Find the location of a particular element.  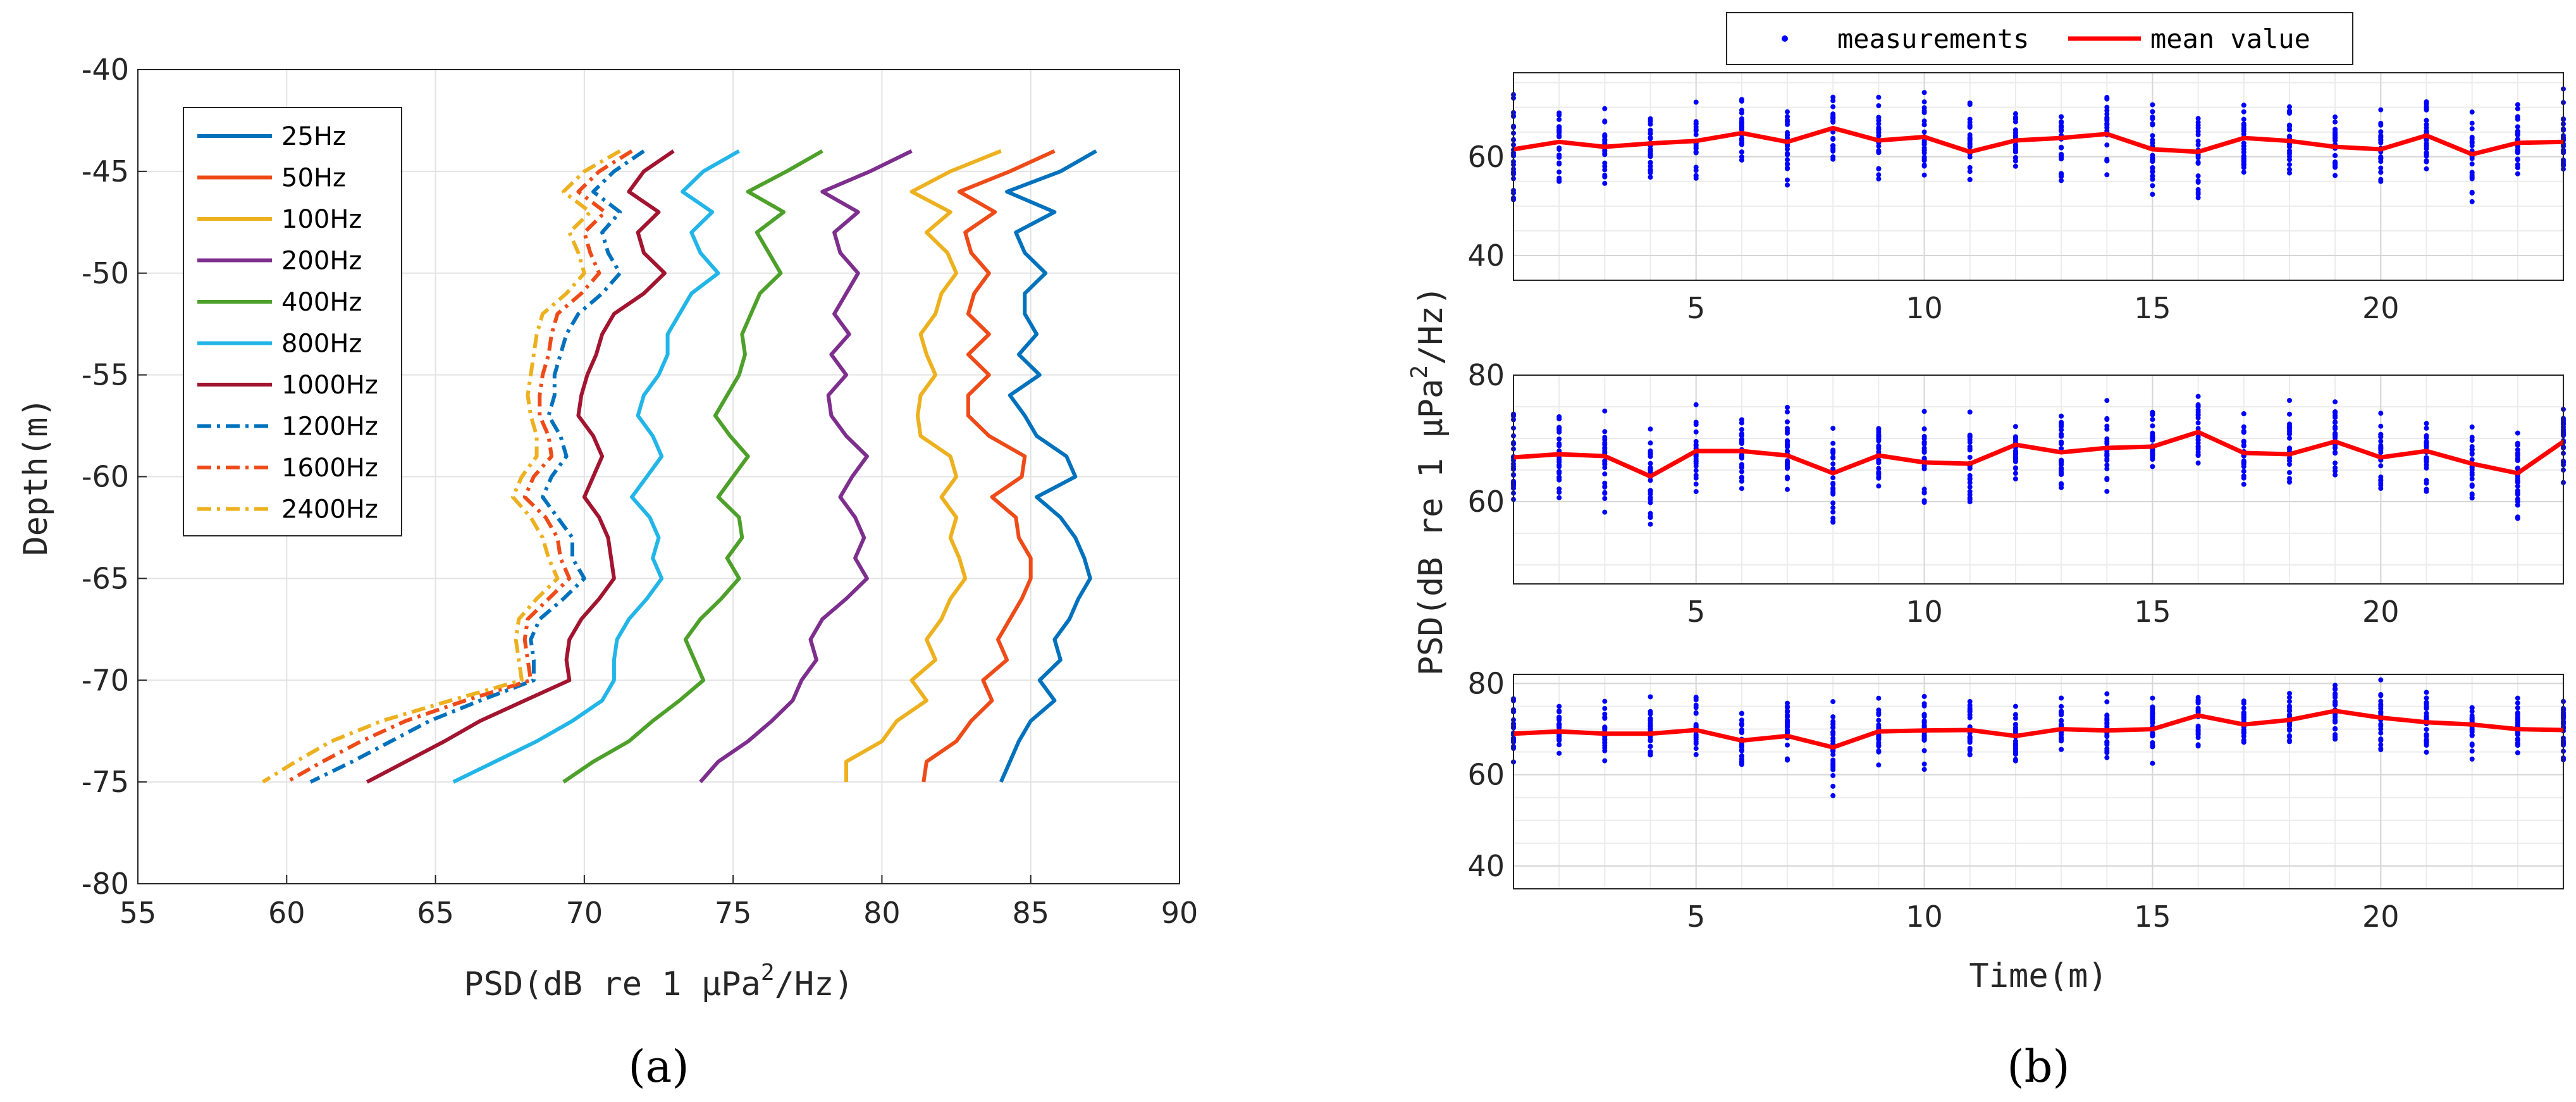

plot-b1-xtick-label: 5 is located at coordinates (1696, 308).